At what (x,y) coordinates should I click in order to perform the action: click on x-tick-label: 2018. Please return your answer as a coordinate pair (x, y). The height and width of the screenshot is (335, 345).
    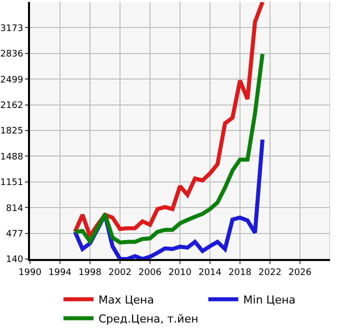
    Looking at the image, I should click on (240, 273).